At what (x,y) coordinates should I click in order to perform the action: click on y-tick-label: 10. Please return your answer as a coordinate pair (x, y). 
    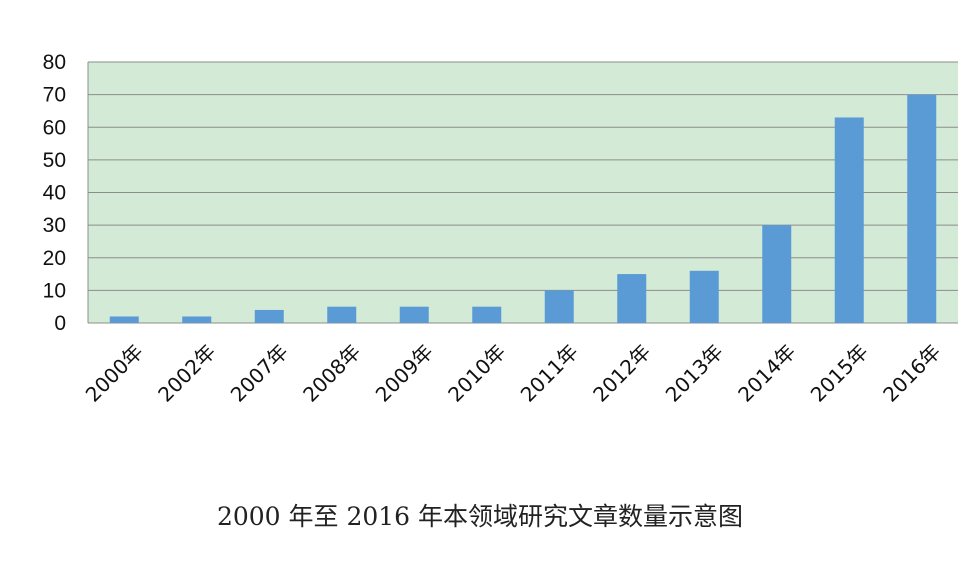
    Looking at the image, I should click on (54, 290).